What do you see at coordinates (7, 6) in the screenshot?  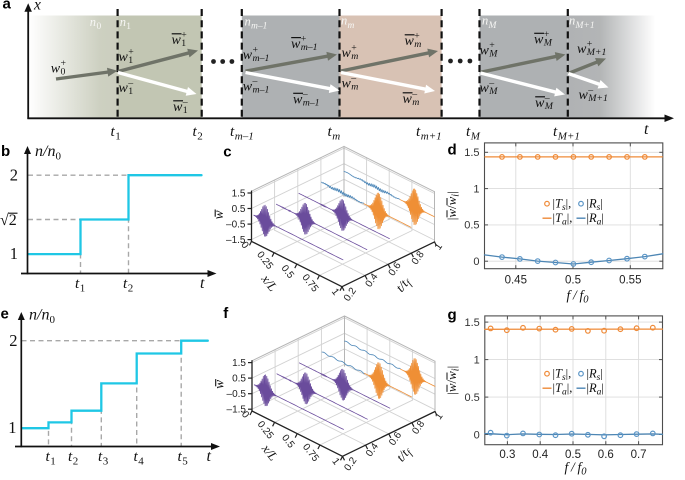 I see `svg-text: a` at bounding box center [7, 6].